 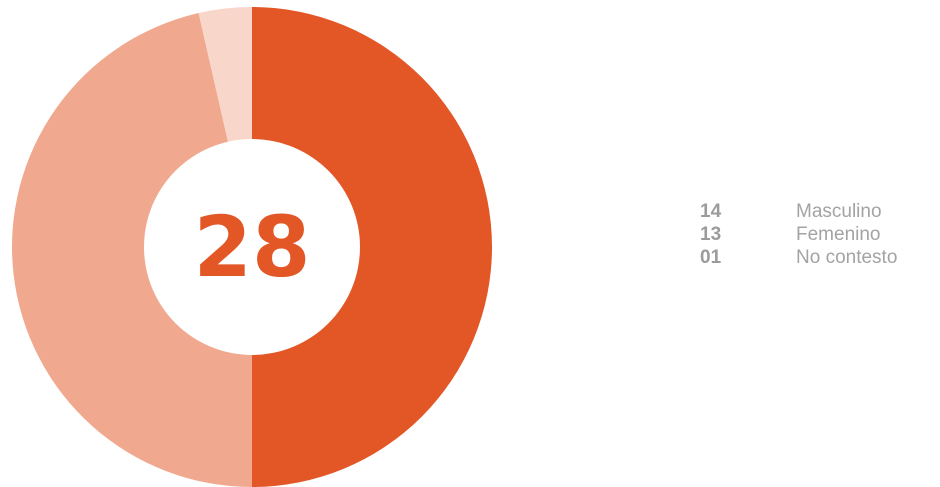 What do you see at coordinates (839, 211) in the screenshot?
I see `legend-label: Masculino` at bounding box center [839, 211].